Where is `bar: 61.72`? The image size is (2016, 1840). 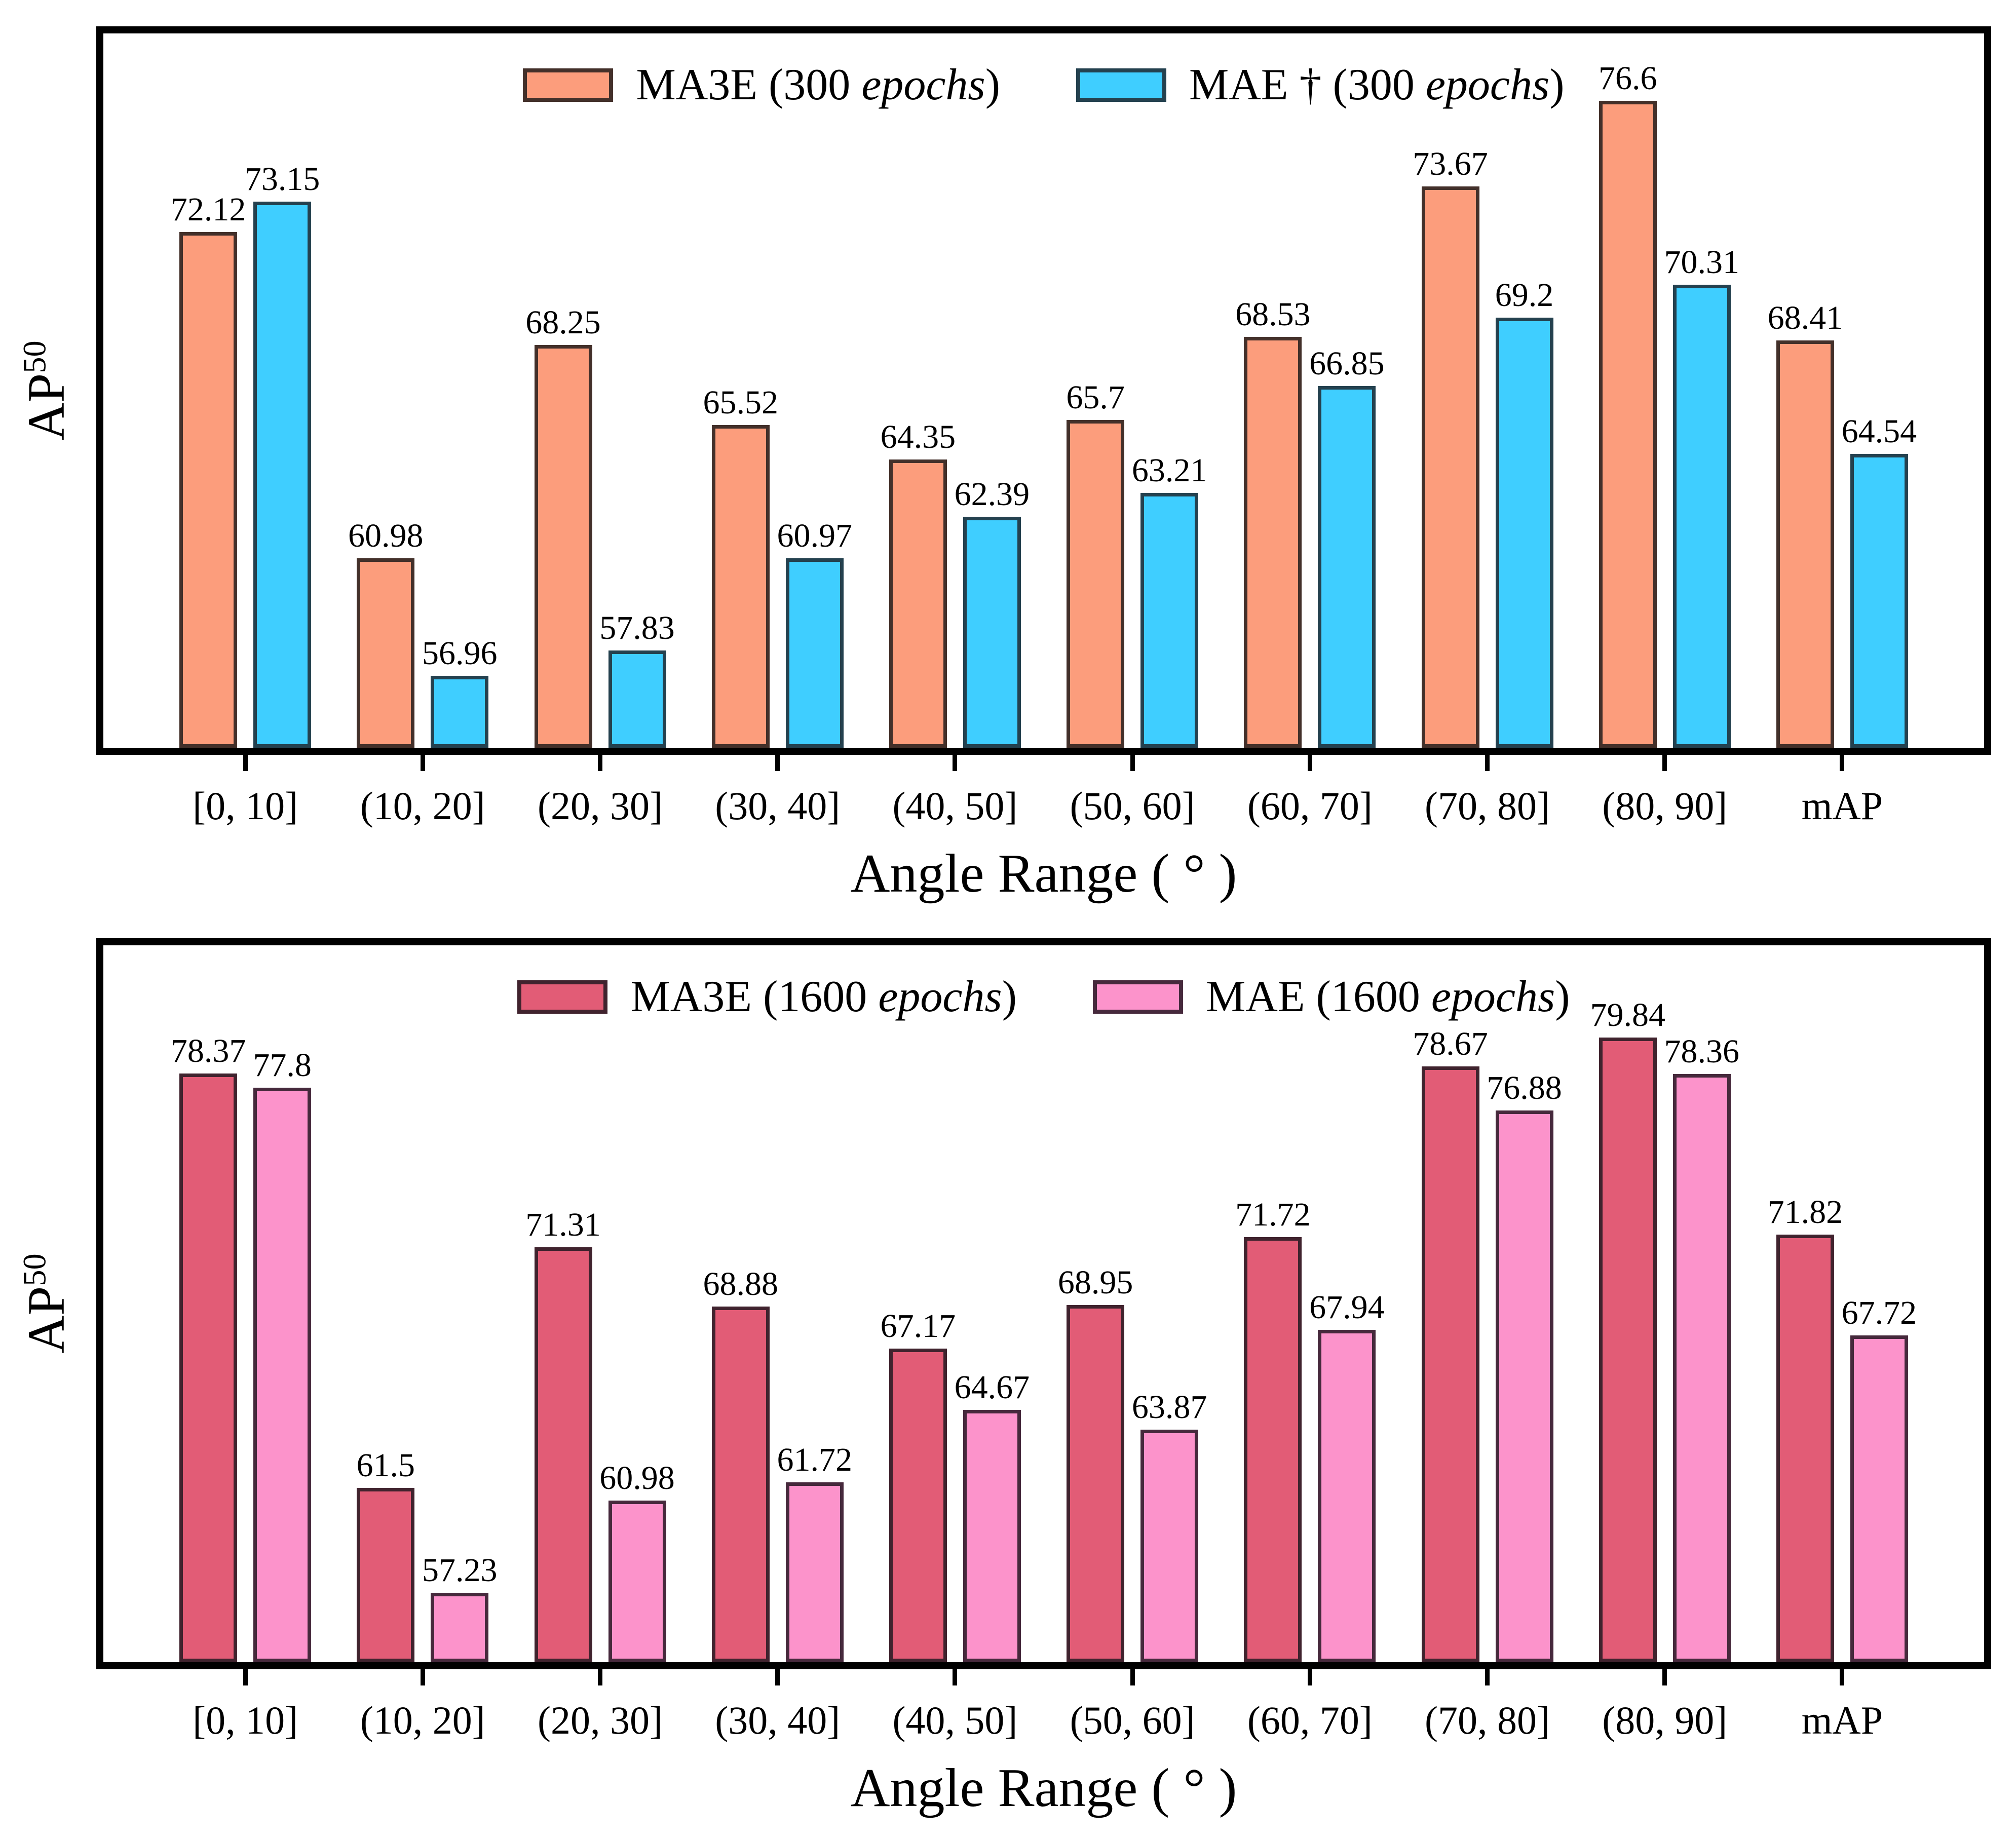
bar: 61.72 is located at coordinates (814, 1553).